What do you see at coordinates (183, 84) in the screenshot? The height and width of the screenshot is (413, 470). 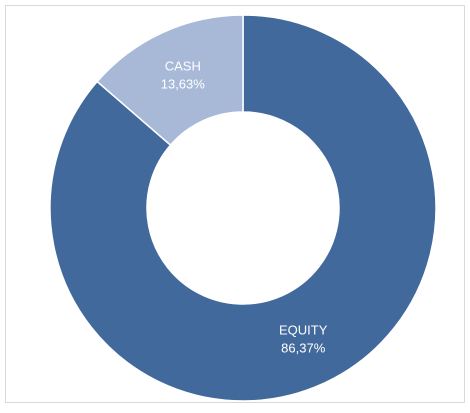 I see `slice-value-label: 13,63%` at bounding box center [183, 84].